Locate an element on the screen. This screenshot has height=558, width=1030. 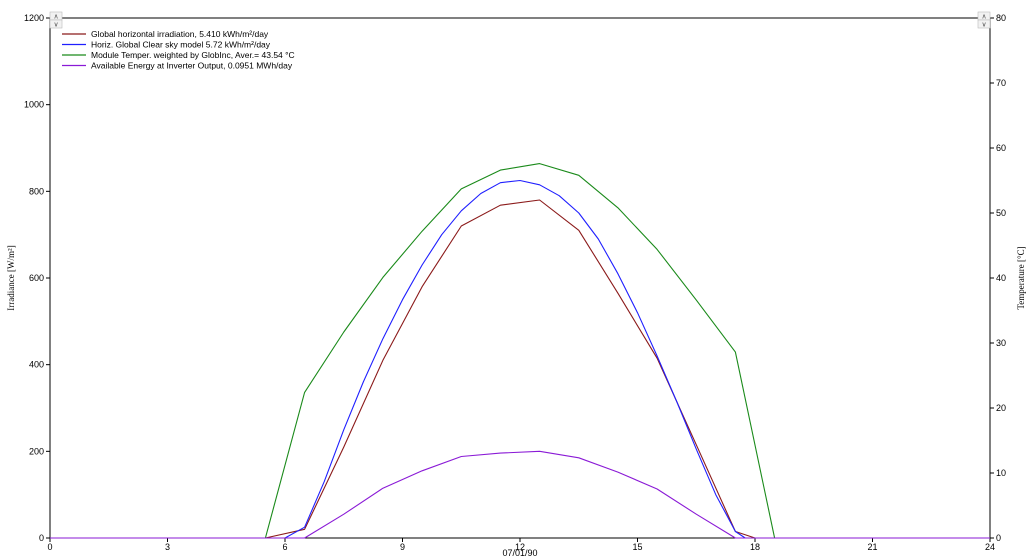
left-y-tick-label: 800 is located at coordinates (36, 191).